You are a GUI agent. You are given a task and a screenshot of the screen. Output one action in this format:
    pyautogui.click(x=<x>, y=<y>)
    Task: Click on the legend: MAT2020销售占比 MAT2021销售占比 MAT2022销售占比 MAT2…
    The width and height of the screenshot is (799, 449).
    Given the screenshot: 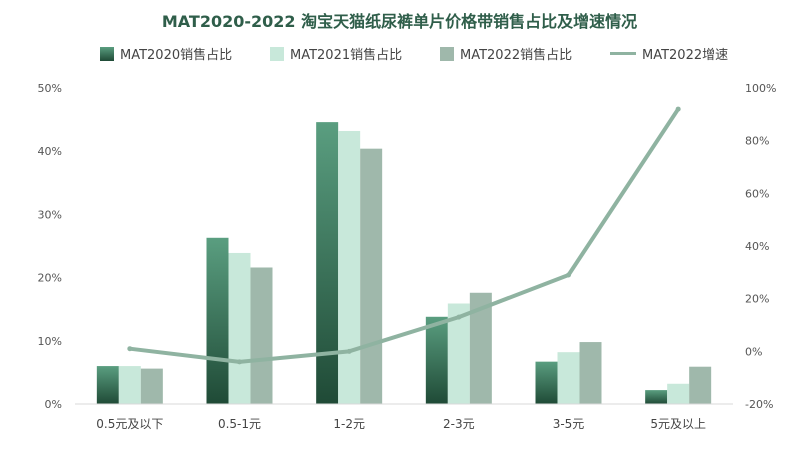 What is the action you would take?
    pyautogui.click(x=399, y=54)
    